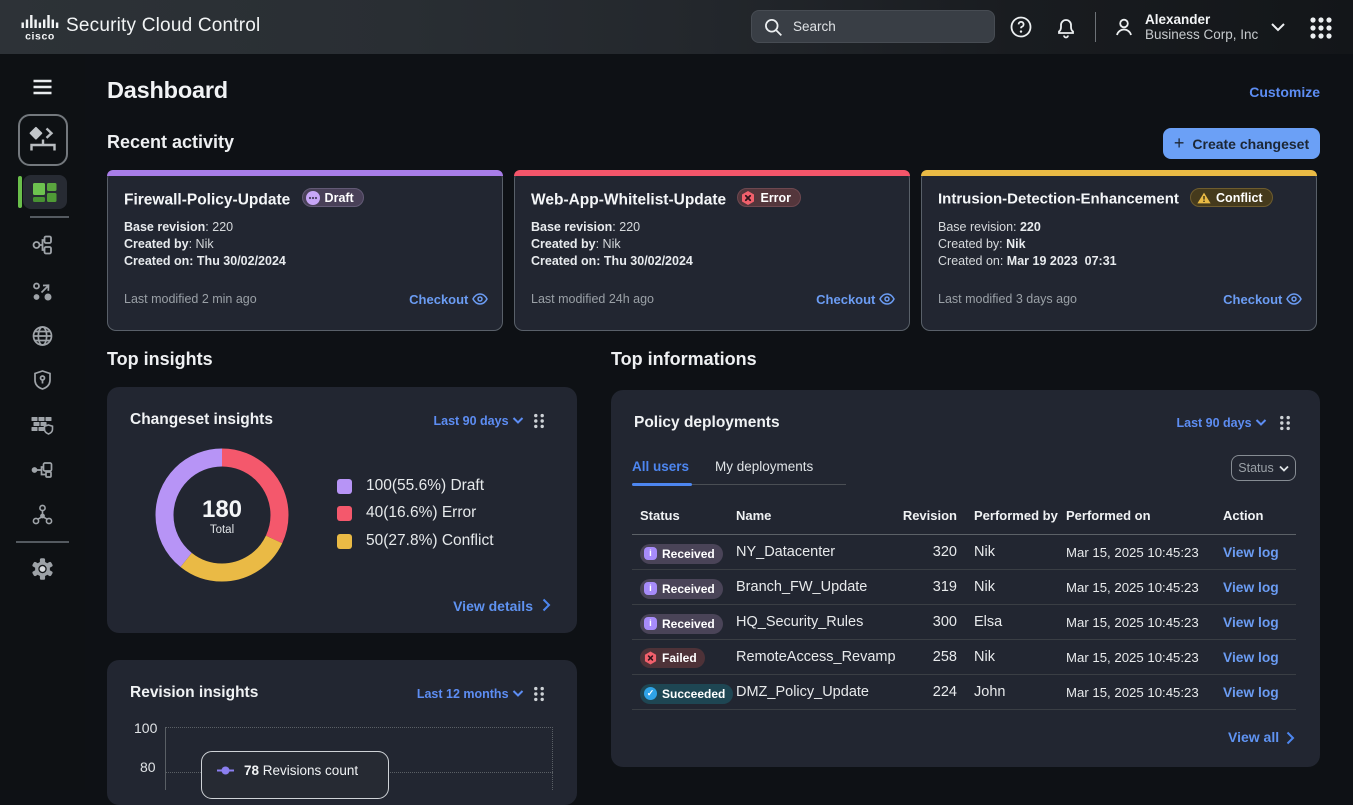 This screenshot has width=1353, height=805. What do you see at coordinates (222, 530) in the screenshot?
I see `svg-text: Total` at bounding box center [222, 530].